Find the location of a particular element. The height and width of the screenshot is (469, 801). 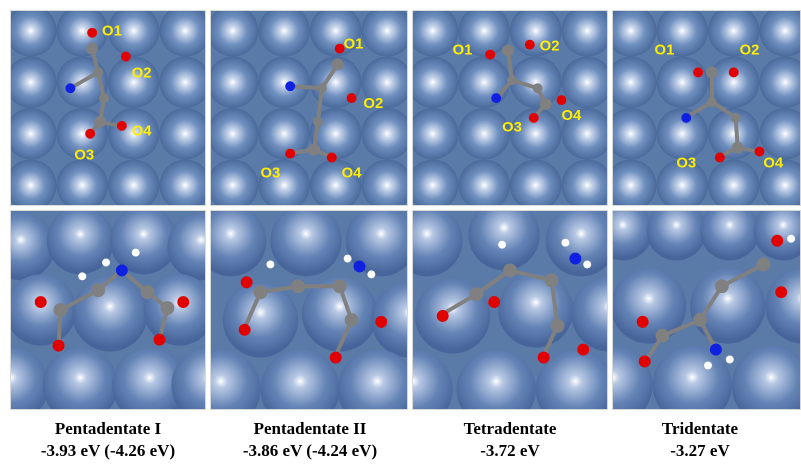

panel-top-pentadentate-2: O1 O2 O3 O4 is located at coordinates (309, 108).